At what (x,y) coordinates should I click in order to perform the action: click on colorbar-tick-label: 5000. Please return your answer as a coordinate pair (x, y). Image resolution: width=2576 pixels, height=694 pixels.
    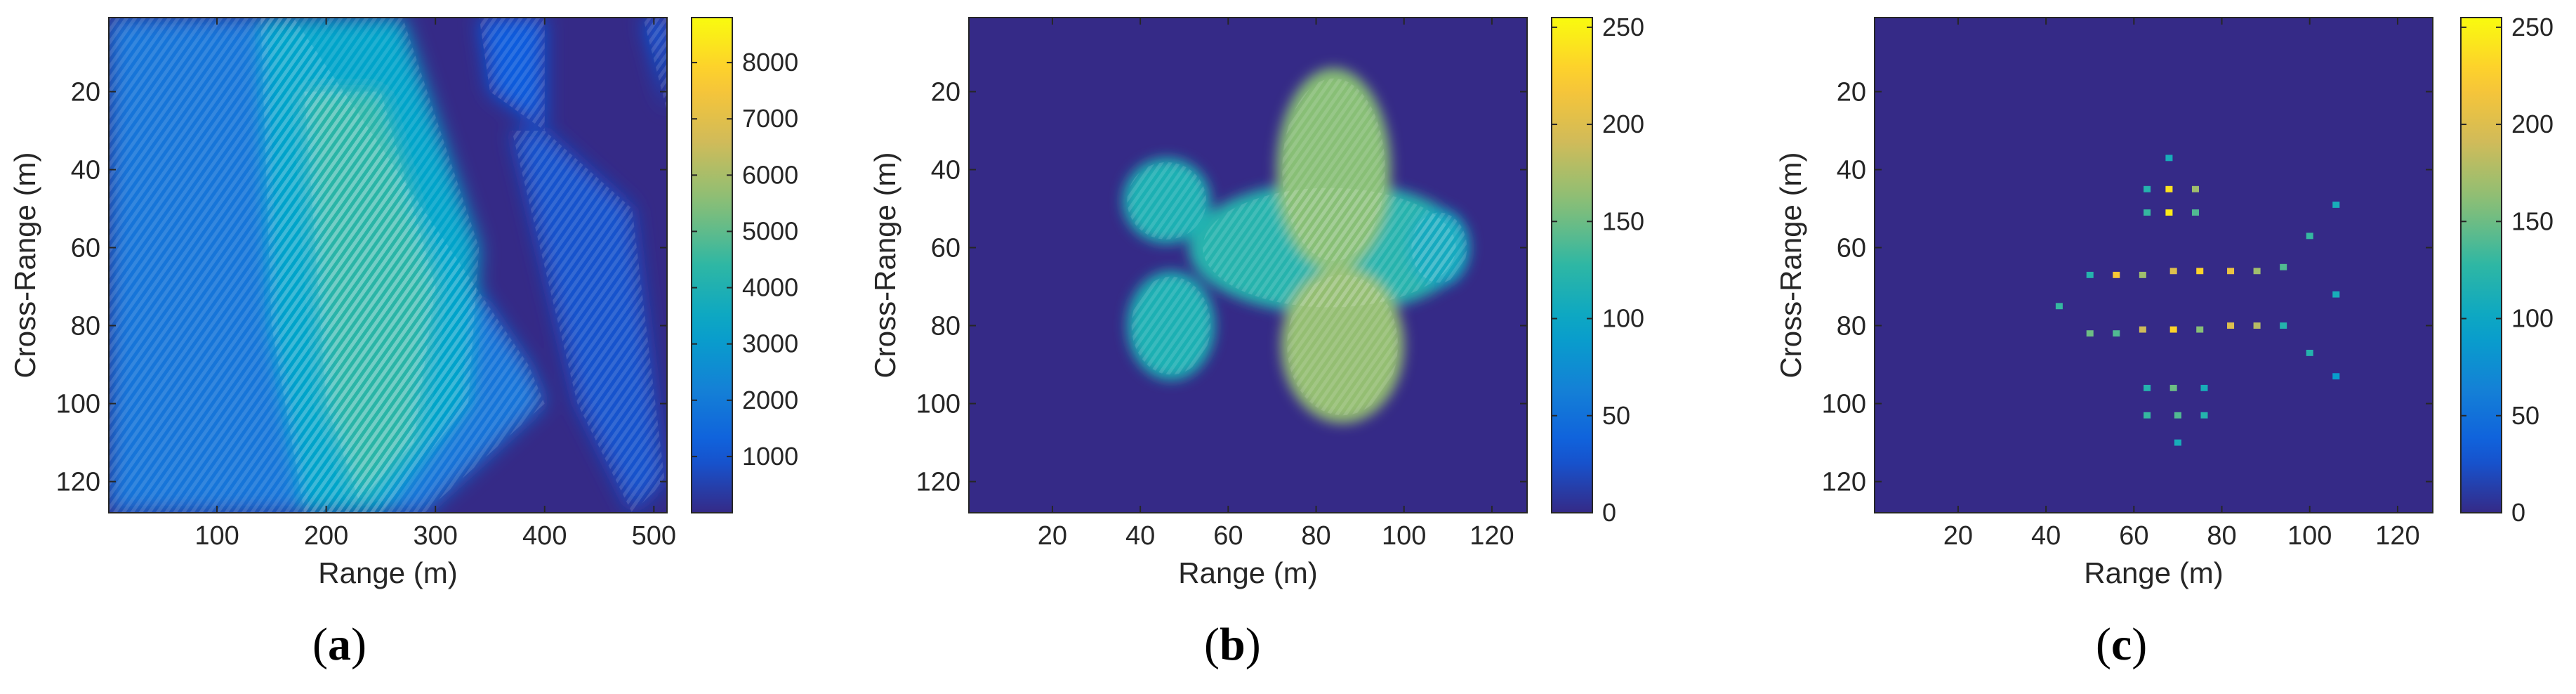
    Looking at the image, I should click on (770, 231).